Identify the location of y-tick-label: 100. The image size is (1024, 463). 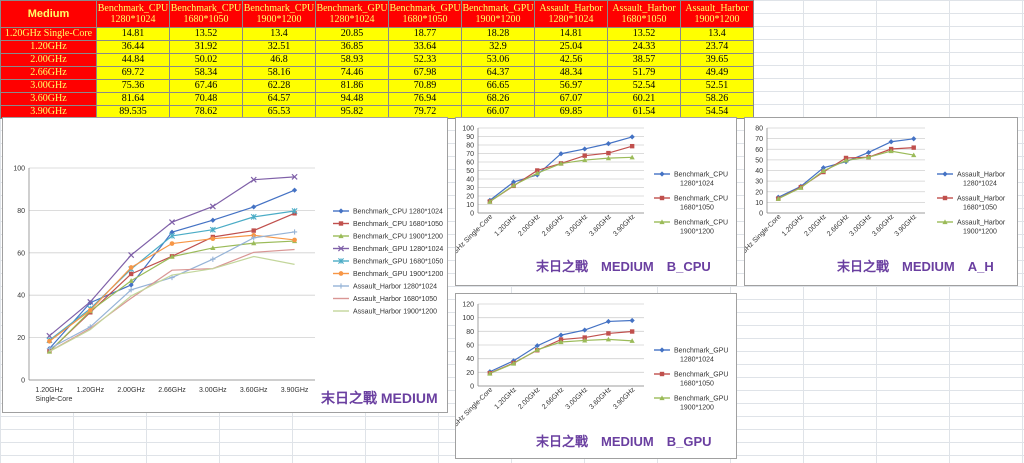
(468, 129).